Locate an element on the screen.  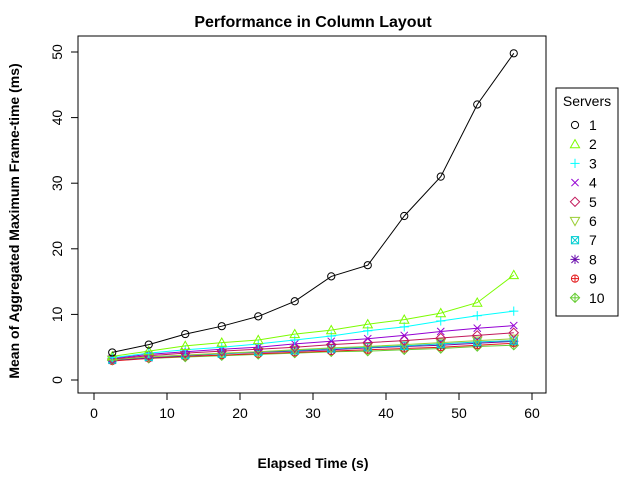
legend-item-6: 6 is located at coordinates (583, 221).